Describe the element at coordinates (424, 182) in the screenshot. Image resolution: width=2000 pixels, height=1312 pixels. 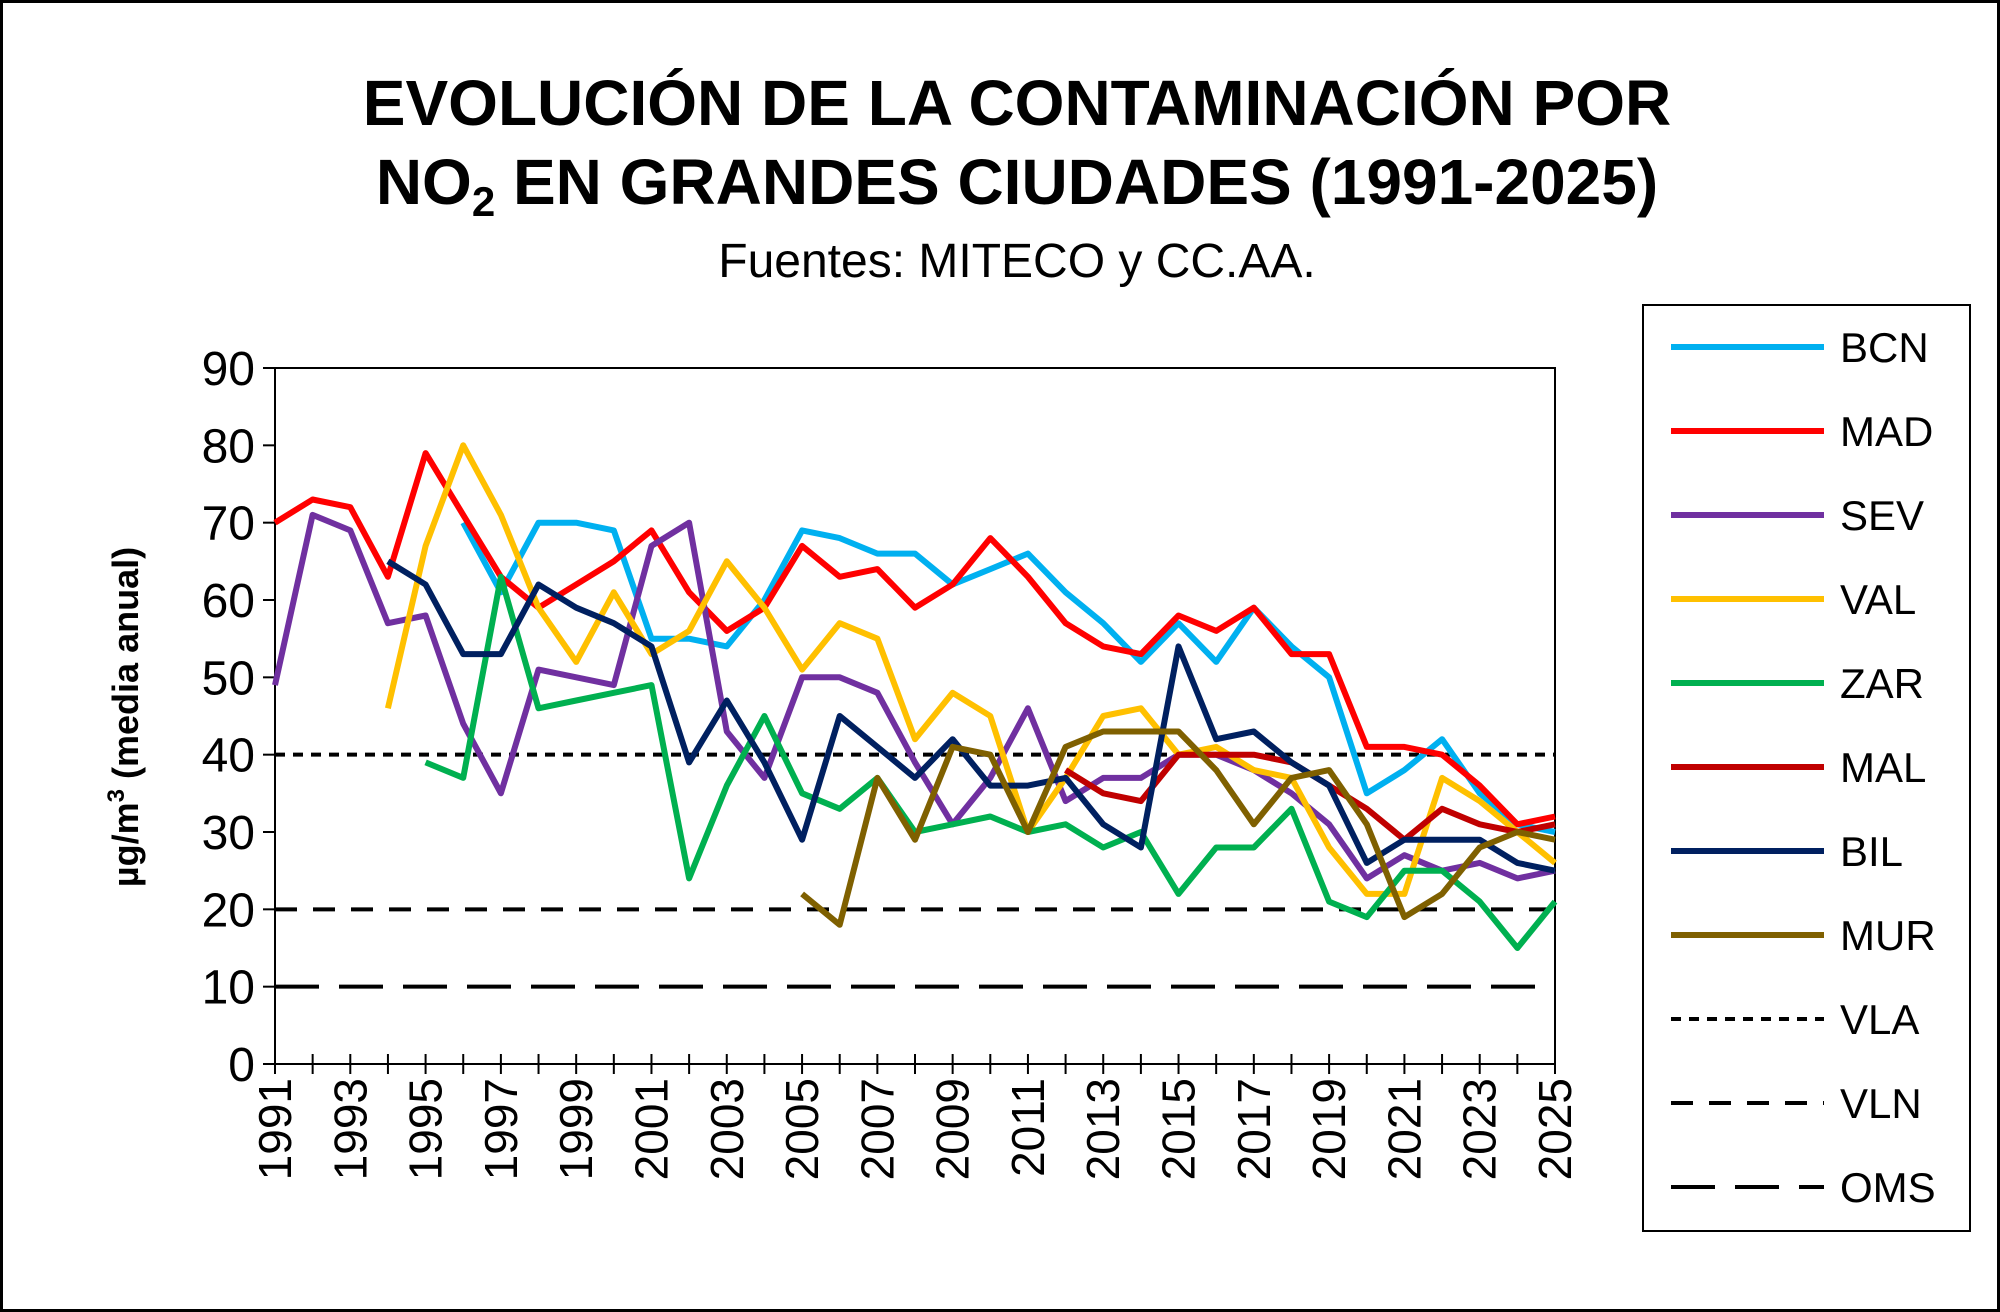
I see `title-no: NO` at that location.